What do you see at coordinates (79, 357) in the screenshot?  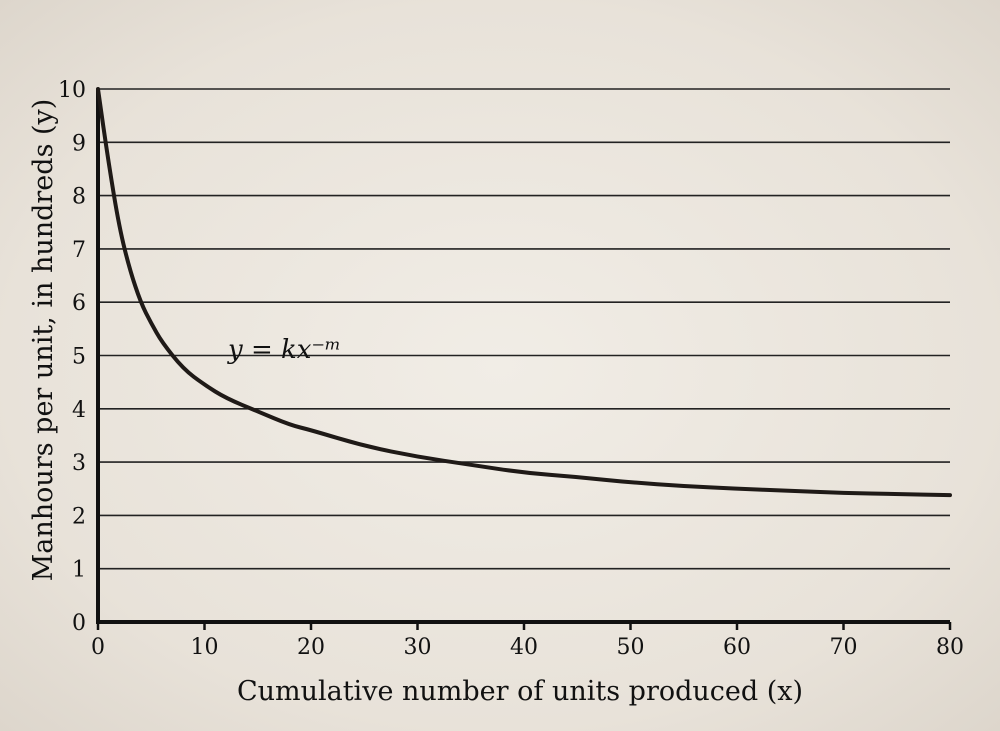 I see `y-tick-label: 5` at bounding box center [79, 357].